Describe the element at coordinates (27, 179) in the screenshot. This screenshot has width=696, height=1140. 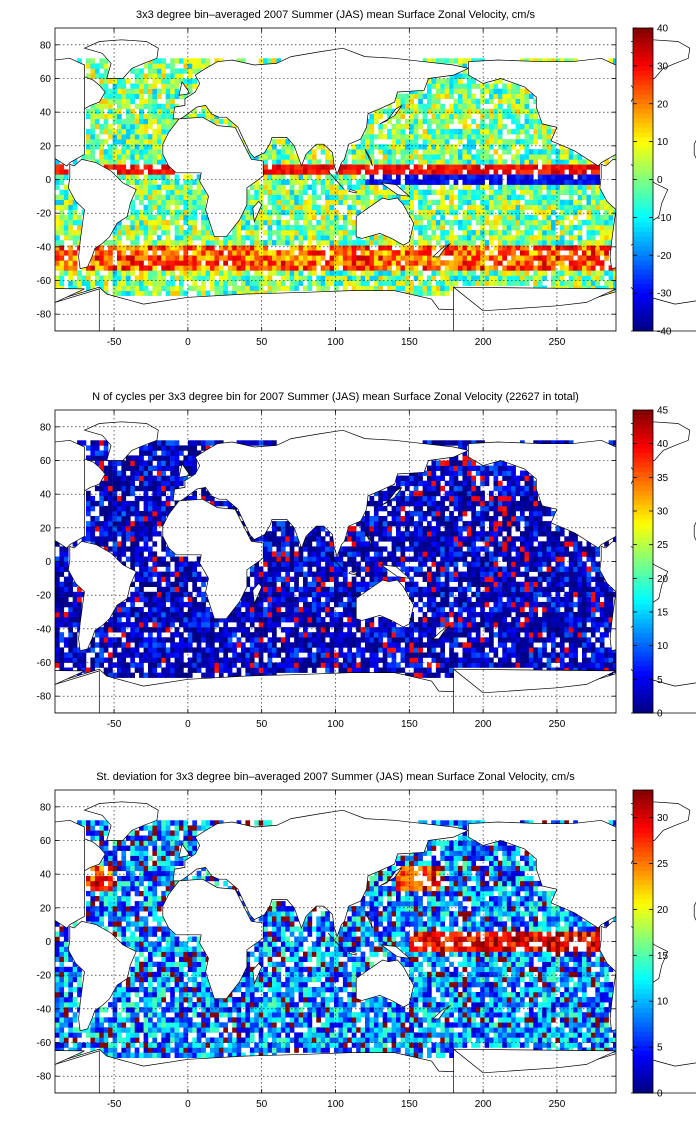
I see `axes-mask` at that location.